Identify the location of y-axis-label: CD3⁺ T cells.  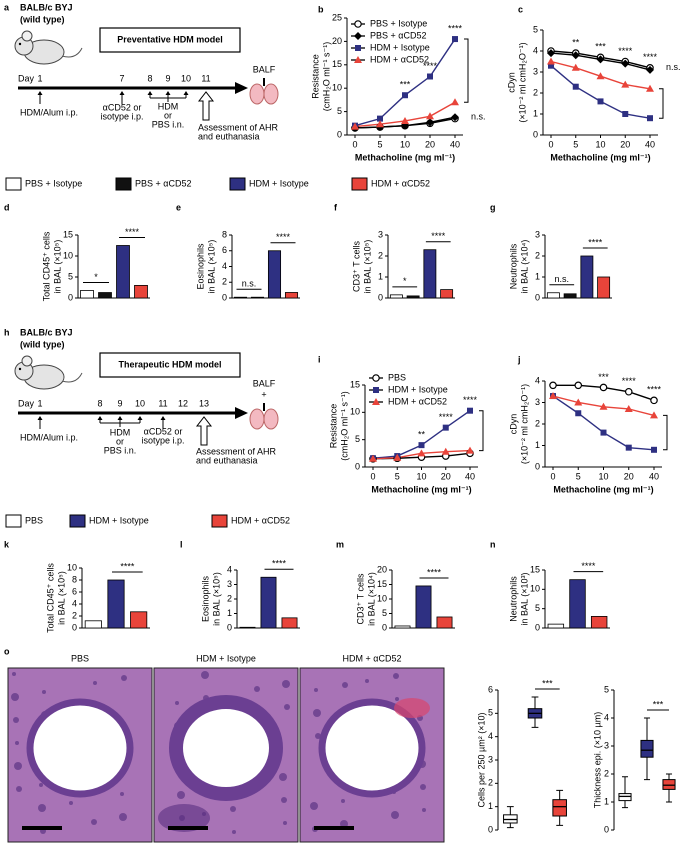
(360, 598).